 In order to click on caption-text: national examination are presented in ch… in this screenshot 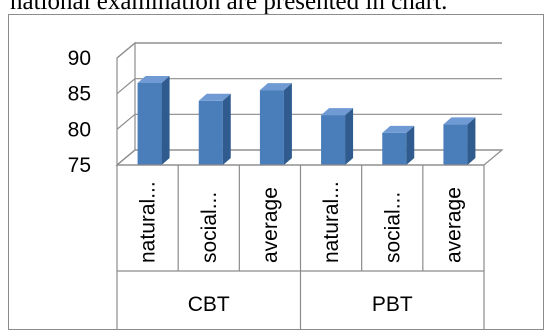, I will do `click(229, 7)`.